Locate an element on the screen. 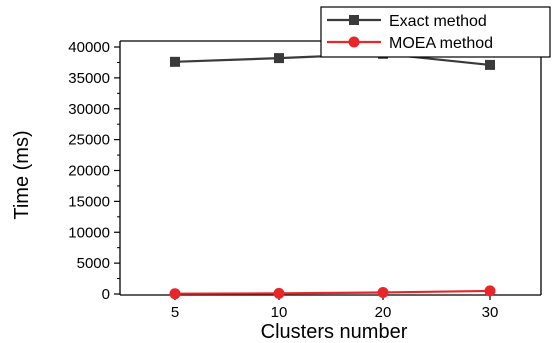  y-tick-label: 10000 is located at coordinates (89, 232).